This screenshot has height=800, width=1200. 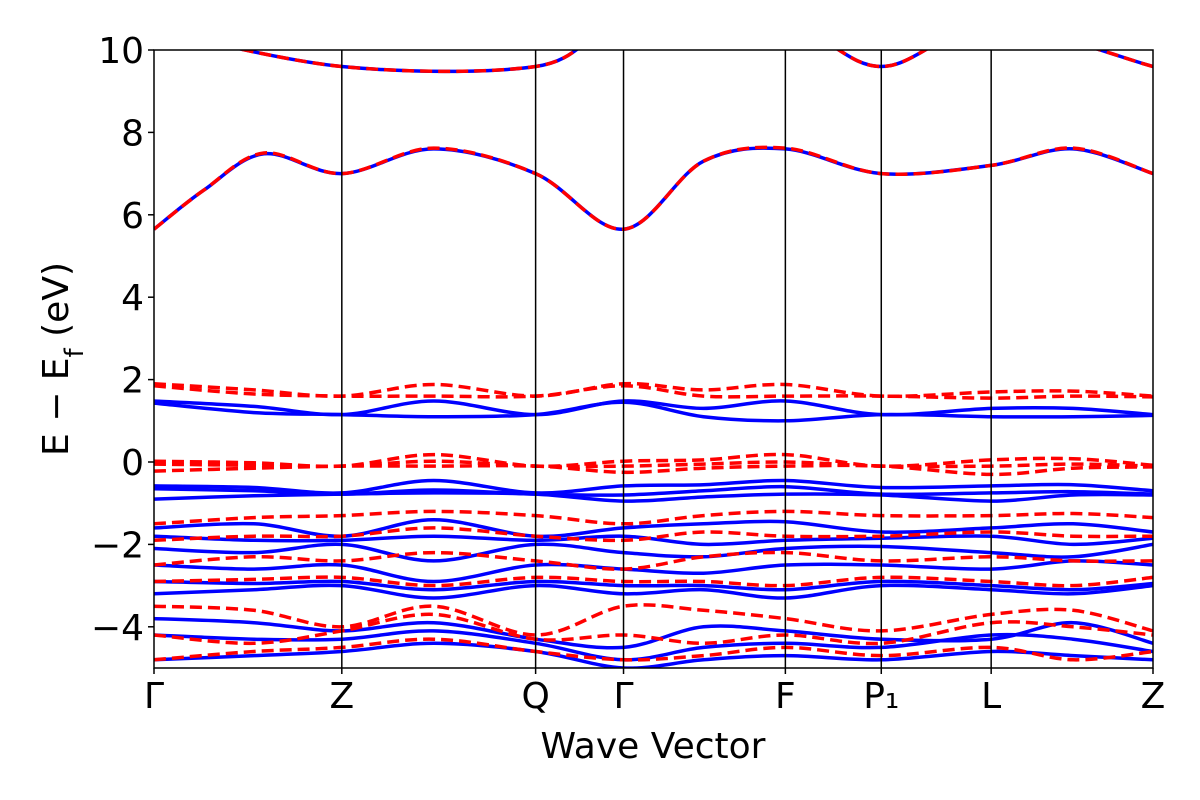 I want to click on y-axis-title-unit: (eV), so click(x=56, y=305).